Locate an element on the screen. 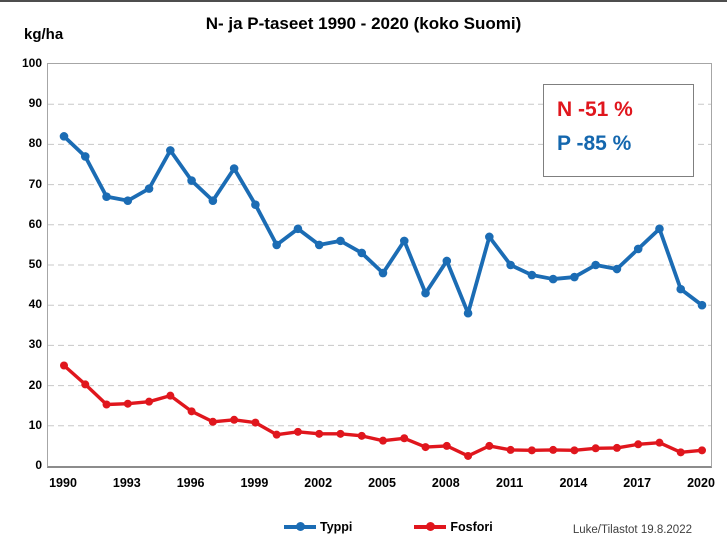  fosfori-line-marker-icon is located at coordinates (430, 527).